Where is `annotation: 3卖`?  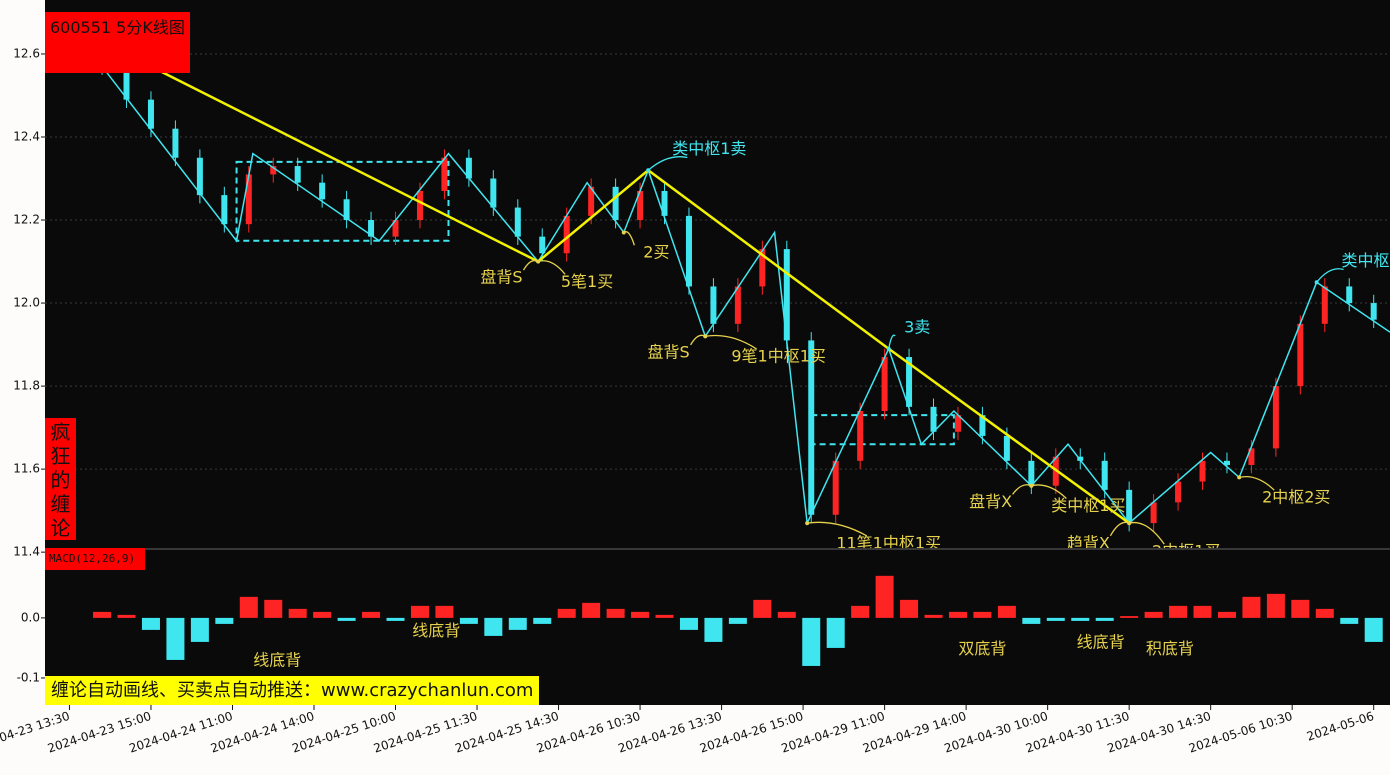 annotation: 3卖 is located at coordinates (917, 326).